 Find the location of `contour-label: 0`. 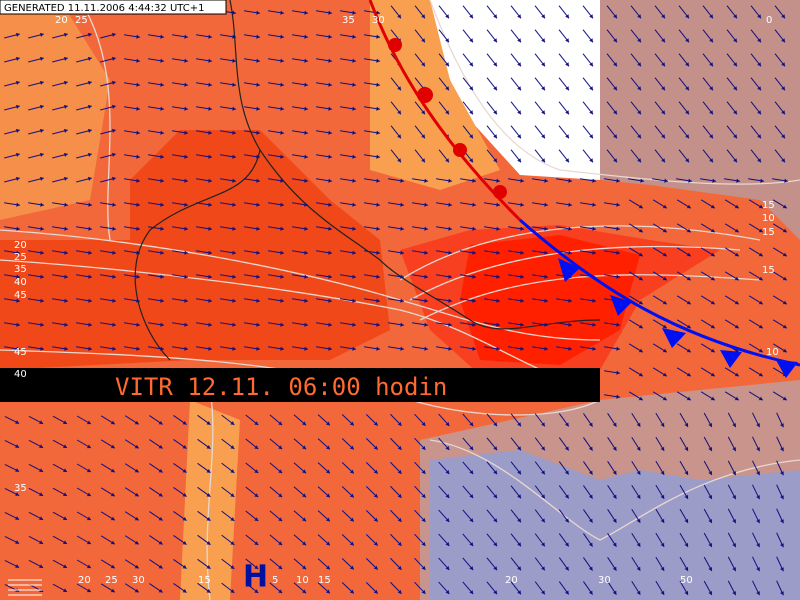

contour-label: 0 is located at coordinates (769, 20).